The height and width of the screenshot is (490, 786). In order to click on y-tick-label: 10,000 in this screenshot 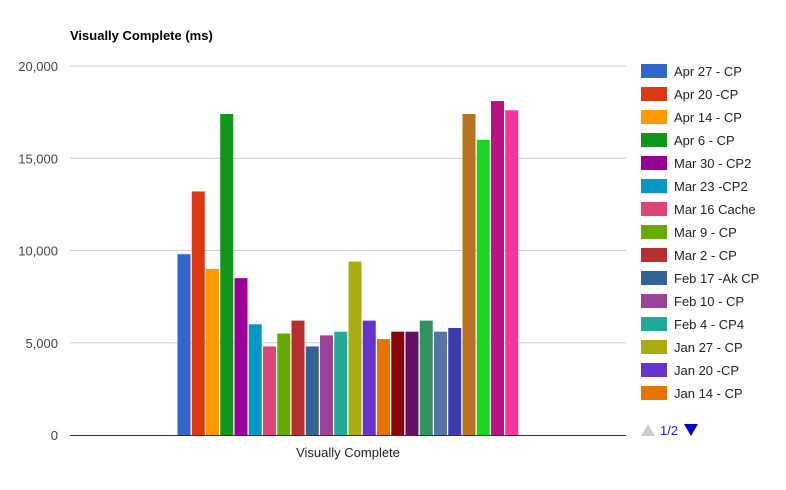, I will do `click(38, 251)`.